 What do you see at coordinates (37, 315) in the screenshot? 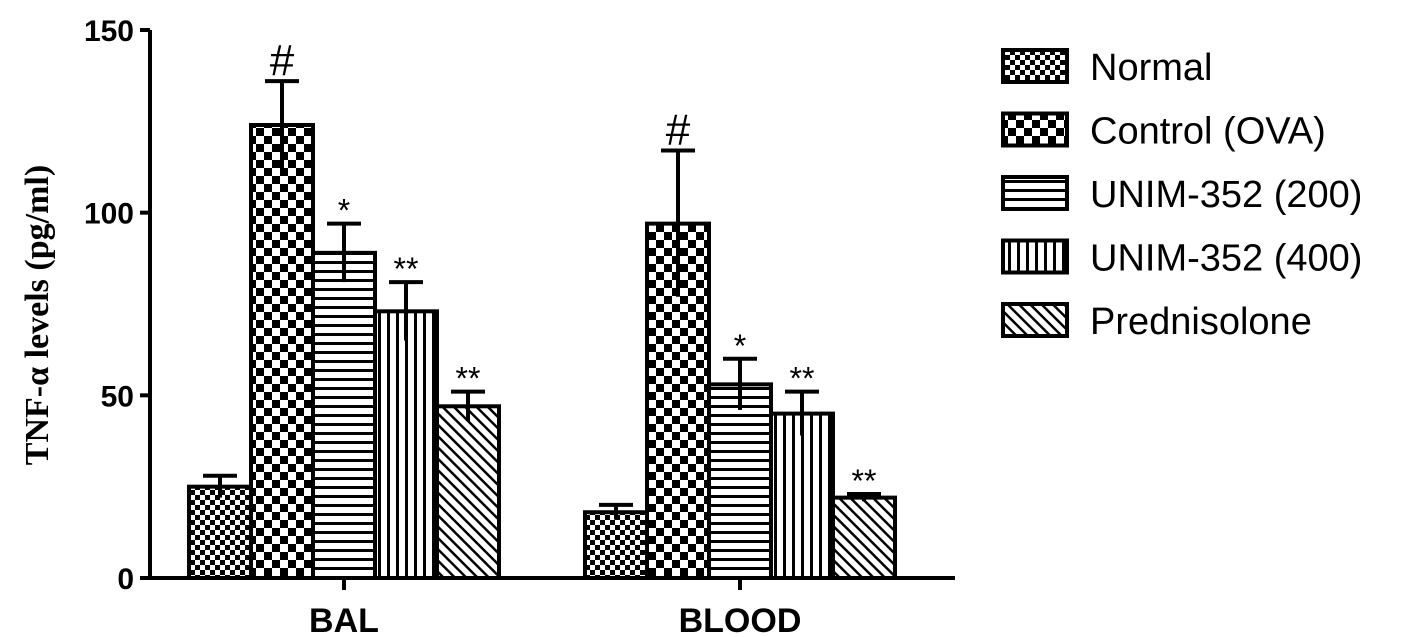
I see `y-axis-label: TNF-α levels (pg/ml)` at bounding box center [37, 315].